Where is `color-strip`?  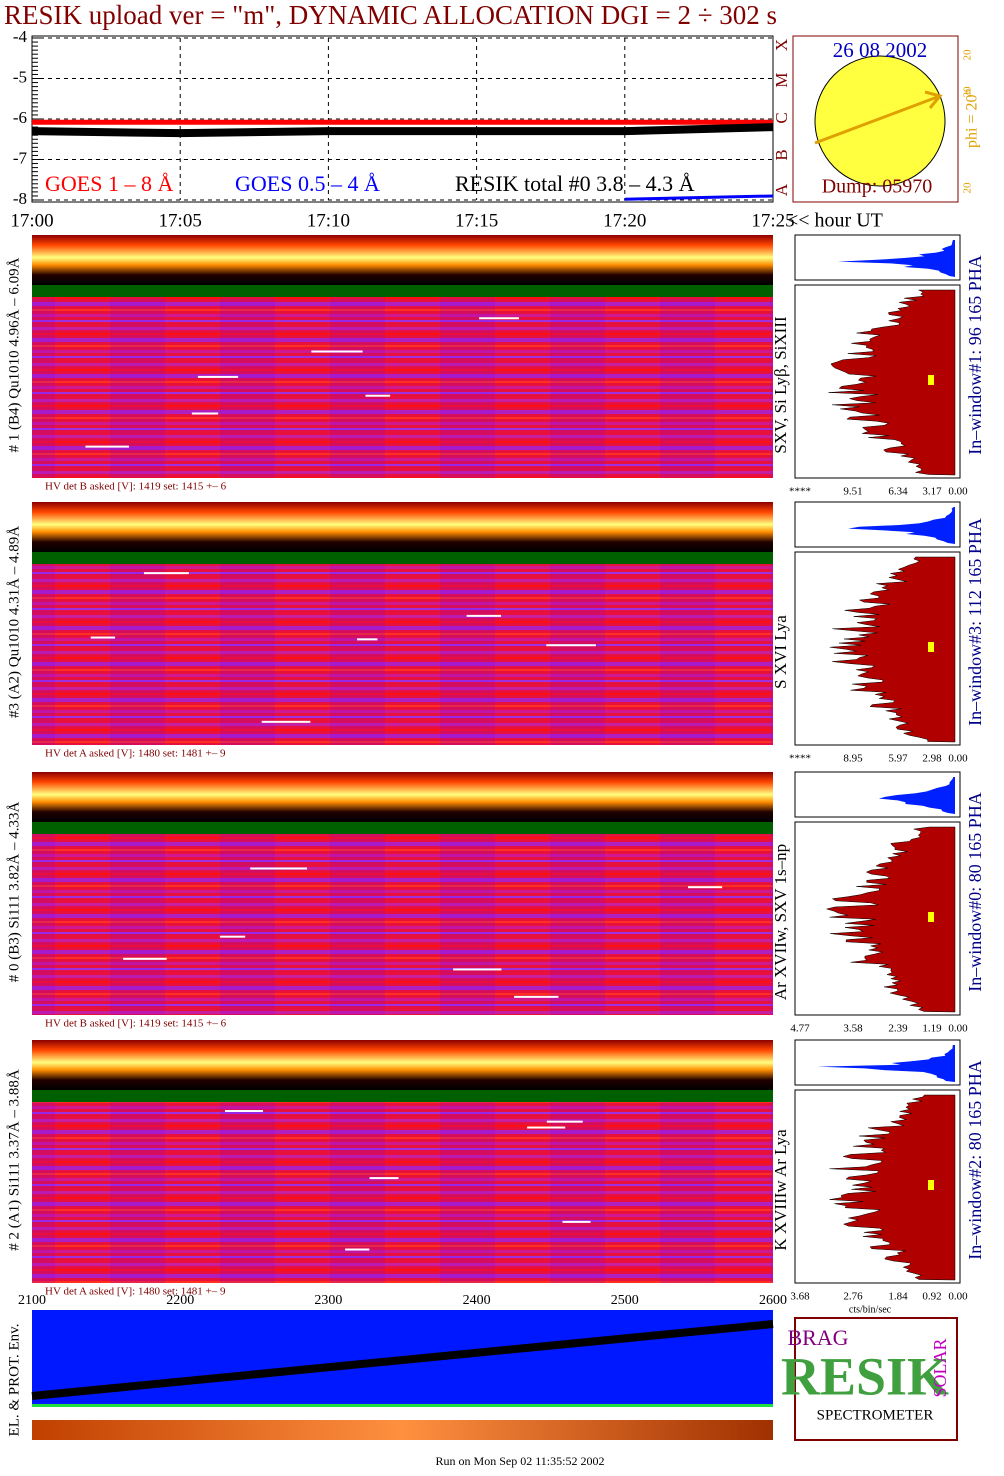 color-strip is located at coordinates (402, 1430).